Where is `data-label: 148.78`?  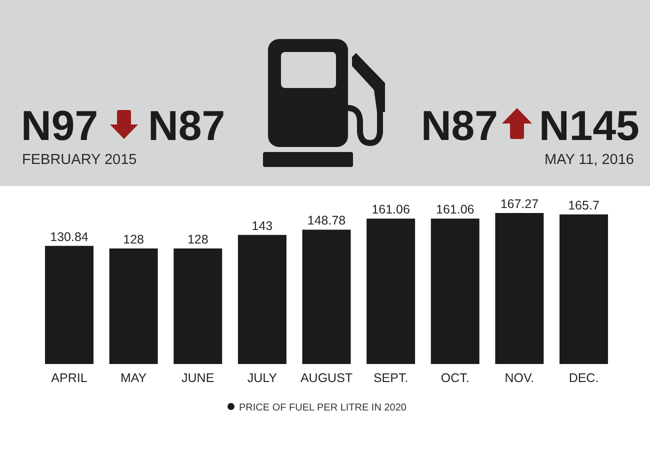 data-label: 148.78 is located at coordinates (326, 221).